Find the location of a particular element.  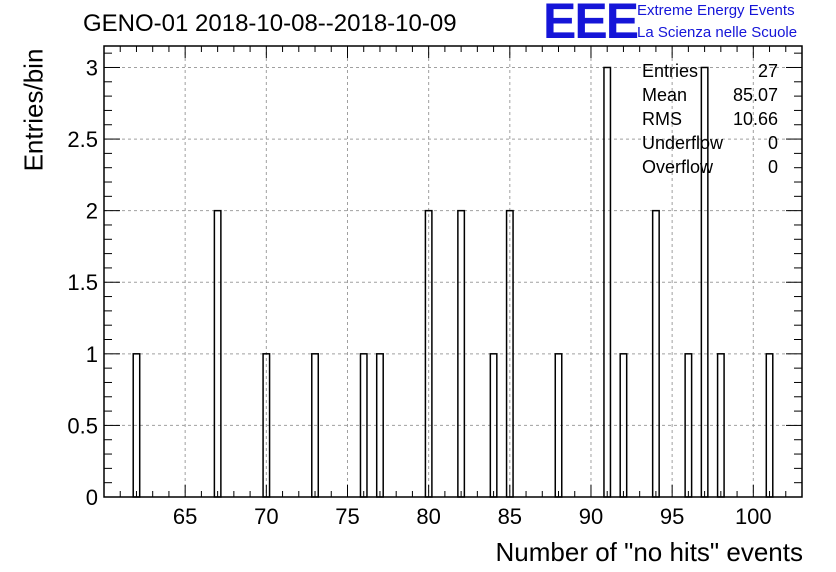

y-tick-label: 0.5 is located at coordinates (82, 425).